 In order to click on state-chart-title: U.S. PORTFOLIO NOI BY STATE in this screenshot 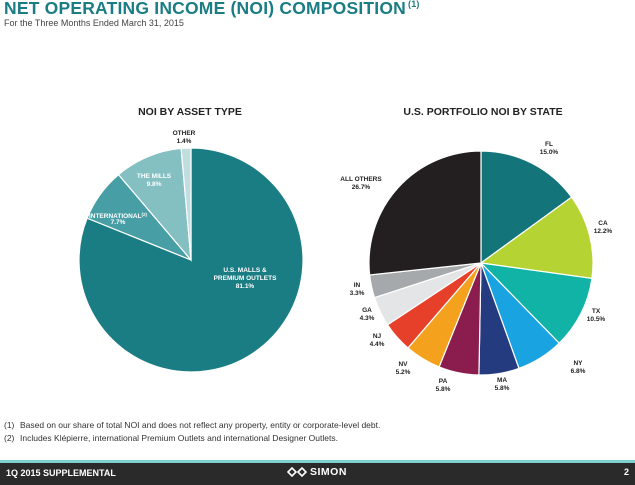, I will do `click(483, 112)`.